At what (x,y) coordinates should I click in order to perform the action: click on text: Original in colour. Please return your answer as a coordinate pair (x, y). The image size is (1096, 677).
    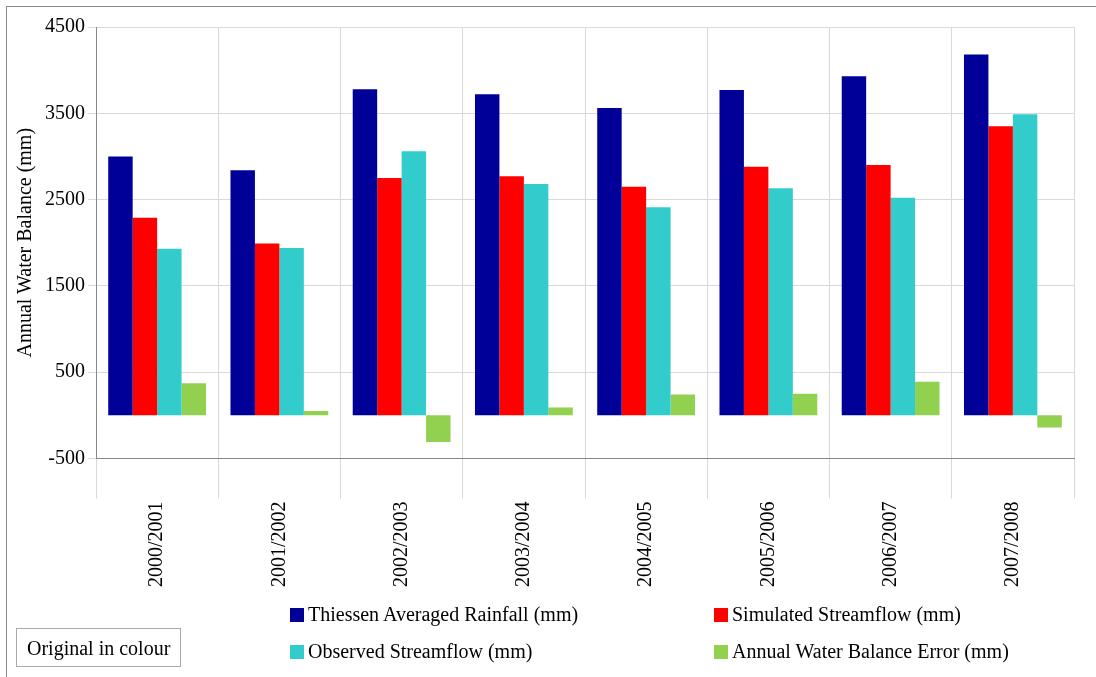
    Looking at the image, I should click on (99, 647).